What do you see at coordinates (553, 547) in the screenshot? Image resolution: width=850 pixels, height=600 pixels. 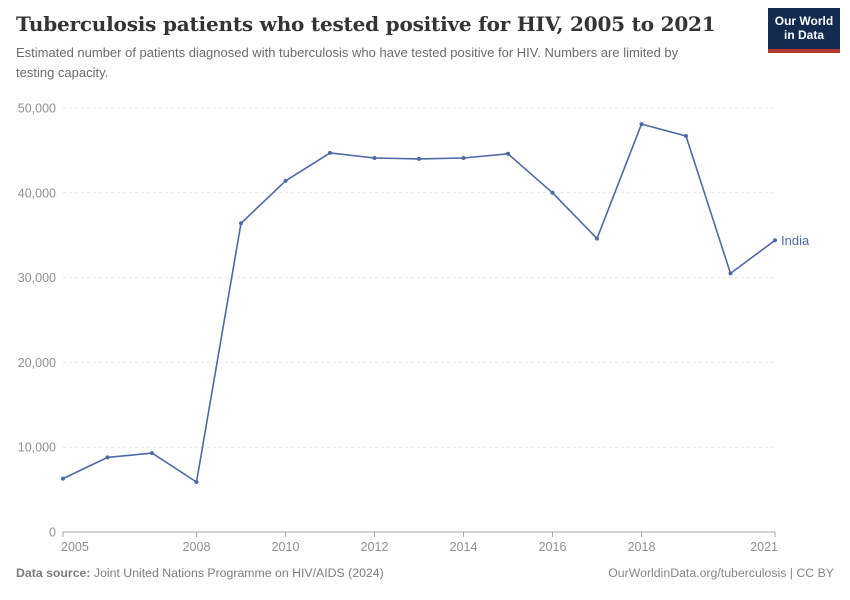 I see `x-tick-label: 2016` at bounding box center [553, 547].